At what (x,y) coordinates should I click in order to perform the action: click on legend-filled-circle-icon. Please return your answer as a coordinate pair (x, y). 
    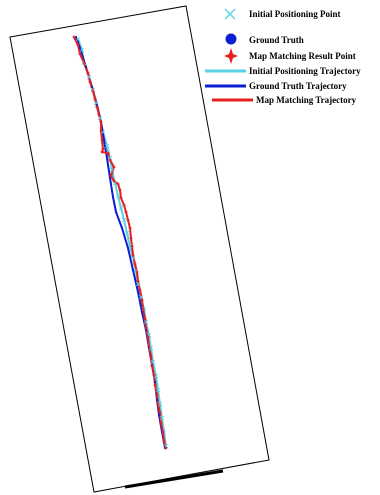
    Looking at the image, I should click on (231, 39).